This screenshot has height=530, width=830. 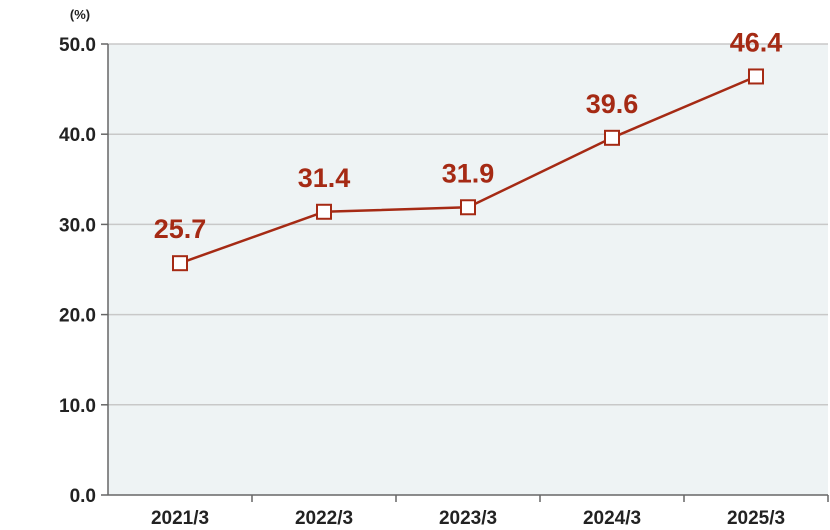 What do you see at coordinates (77, 225) in the screenshot?
I see `y-tick-label: 30.0` at bounding box center [77, 225].